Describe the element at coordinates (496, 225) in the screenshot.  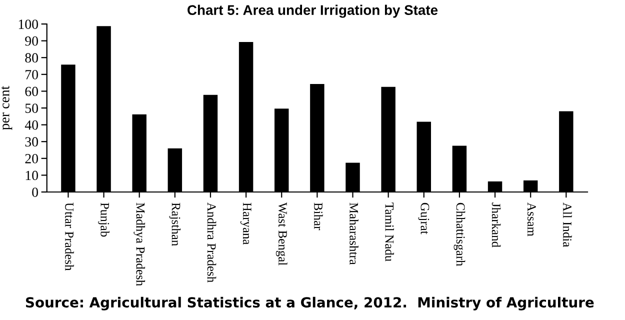
I see `x-tick-label: Jharkand` at that location.